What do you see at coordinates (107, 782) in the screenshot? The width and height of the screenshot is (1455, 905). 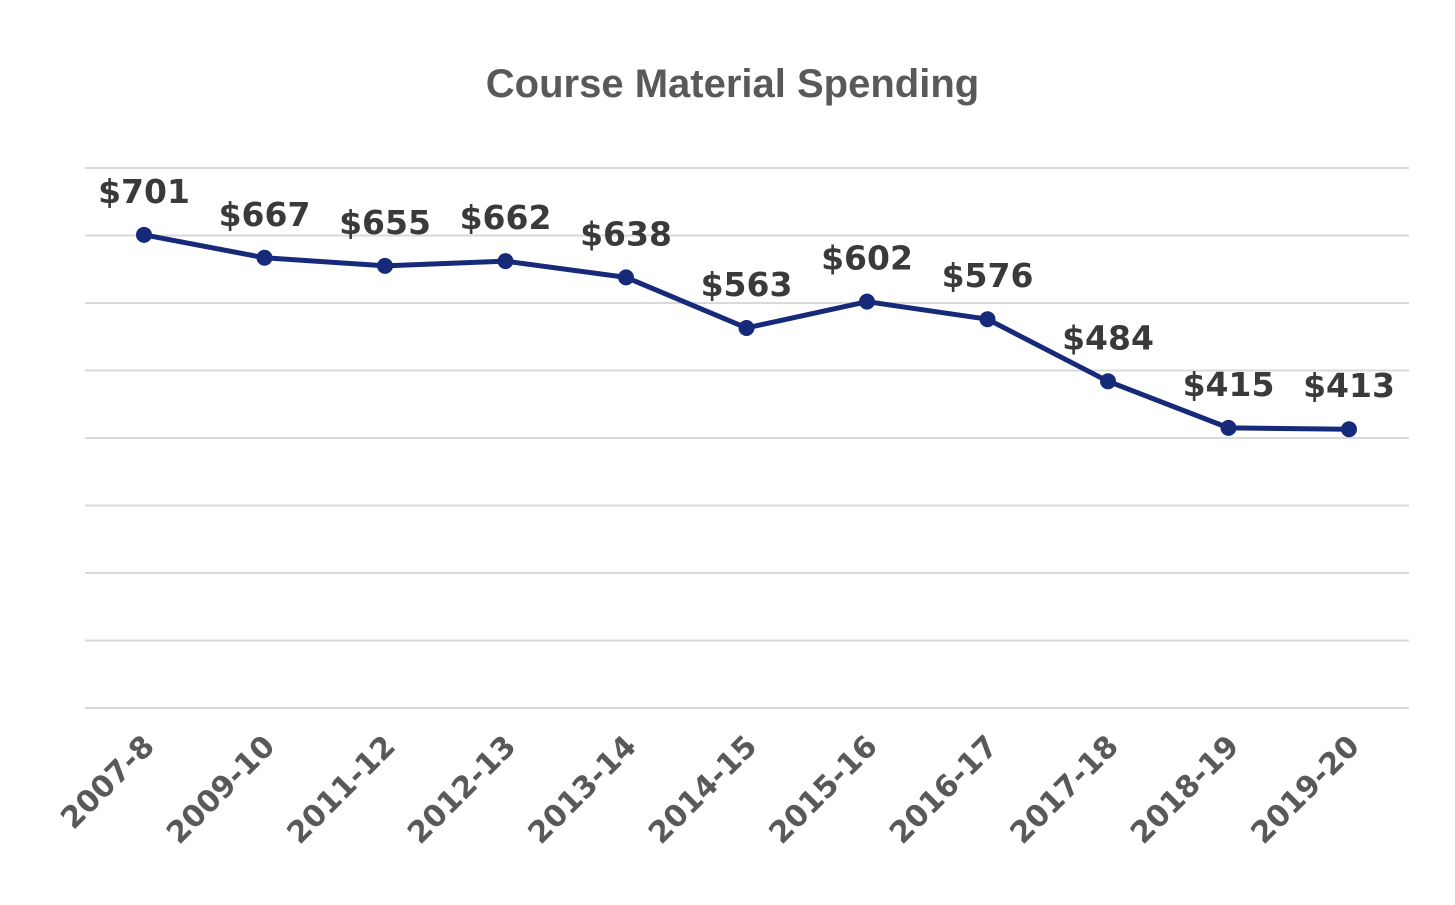 I see `x-tick-label: 2007-8` at bounding box center [107, 782].